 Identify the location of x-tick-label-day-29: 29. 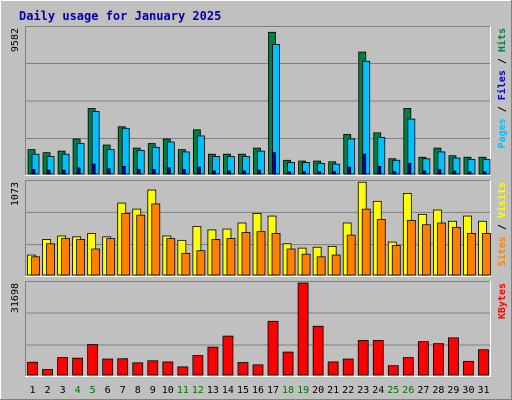
(453, 390).